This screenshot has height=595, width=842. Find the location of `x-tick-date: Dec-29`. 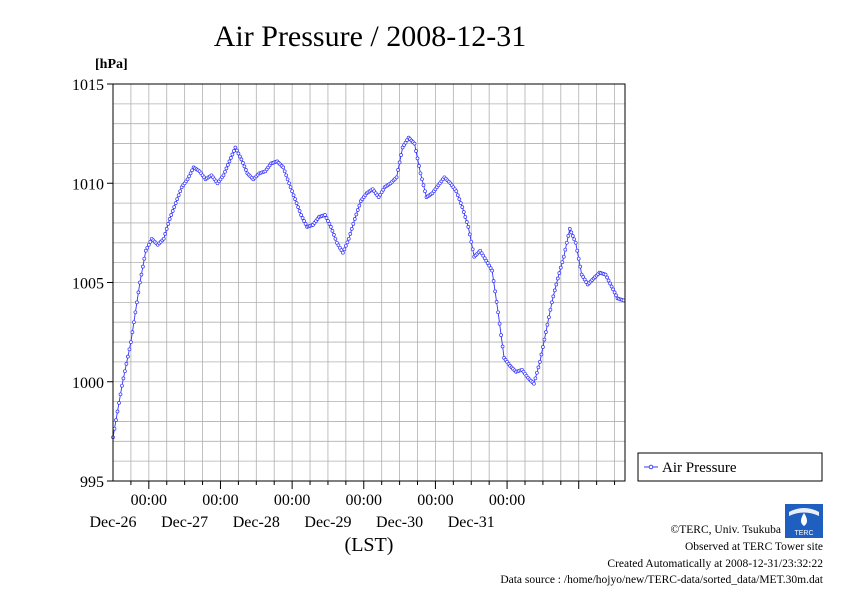

x-tick-date: Dec-29 is located at coordinates (327, 522).